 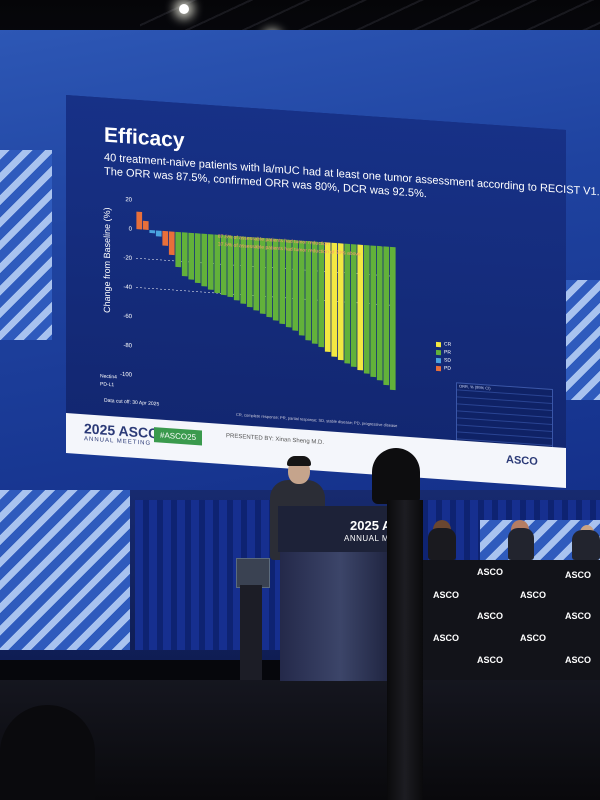 I want to click on chart-legend: CR PR SD PD, so click(x=443, y=357).